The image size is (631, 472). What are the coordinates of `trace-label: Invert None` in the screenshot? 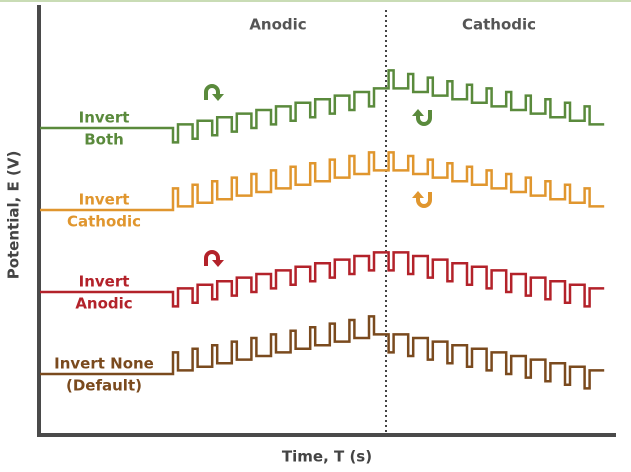 It's located at (104, 364).